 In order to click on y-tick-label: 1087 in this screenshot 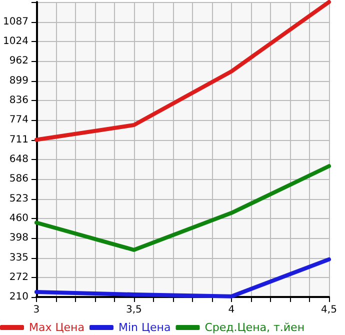, I will do `click(15, 22)`.